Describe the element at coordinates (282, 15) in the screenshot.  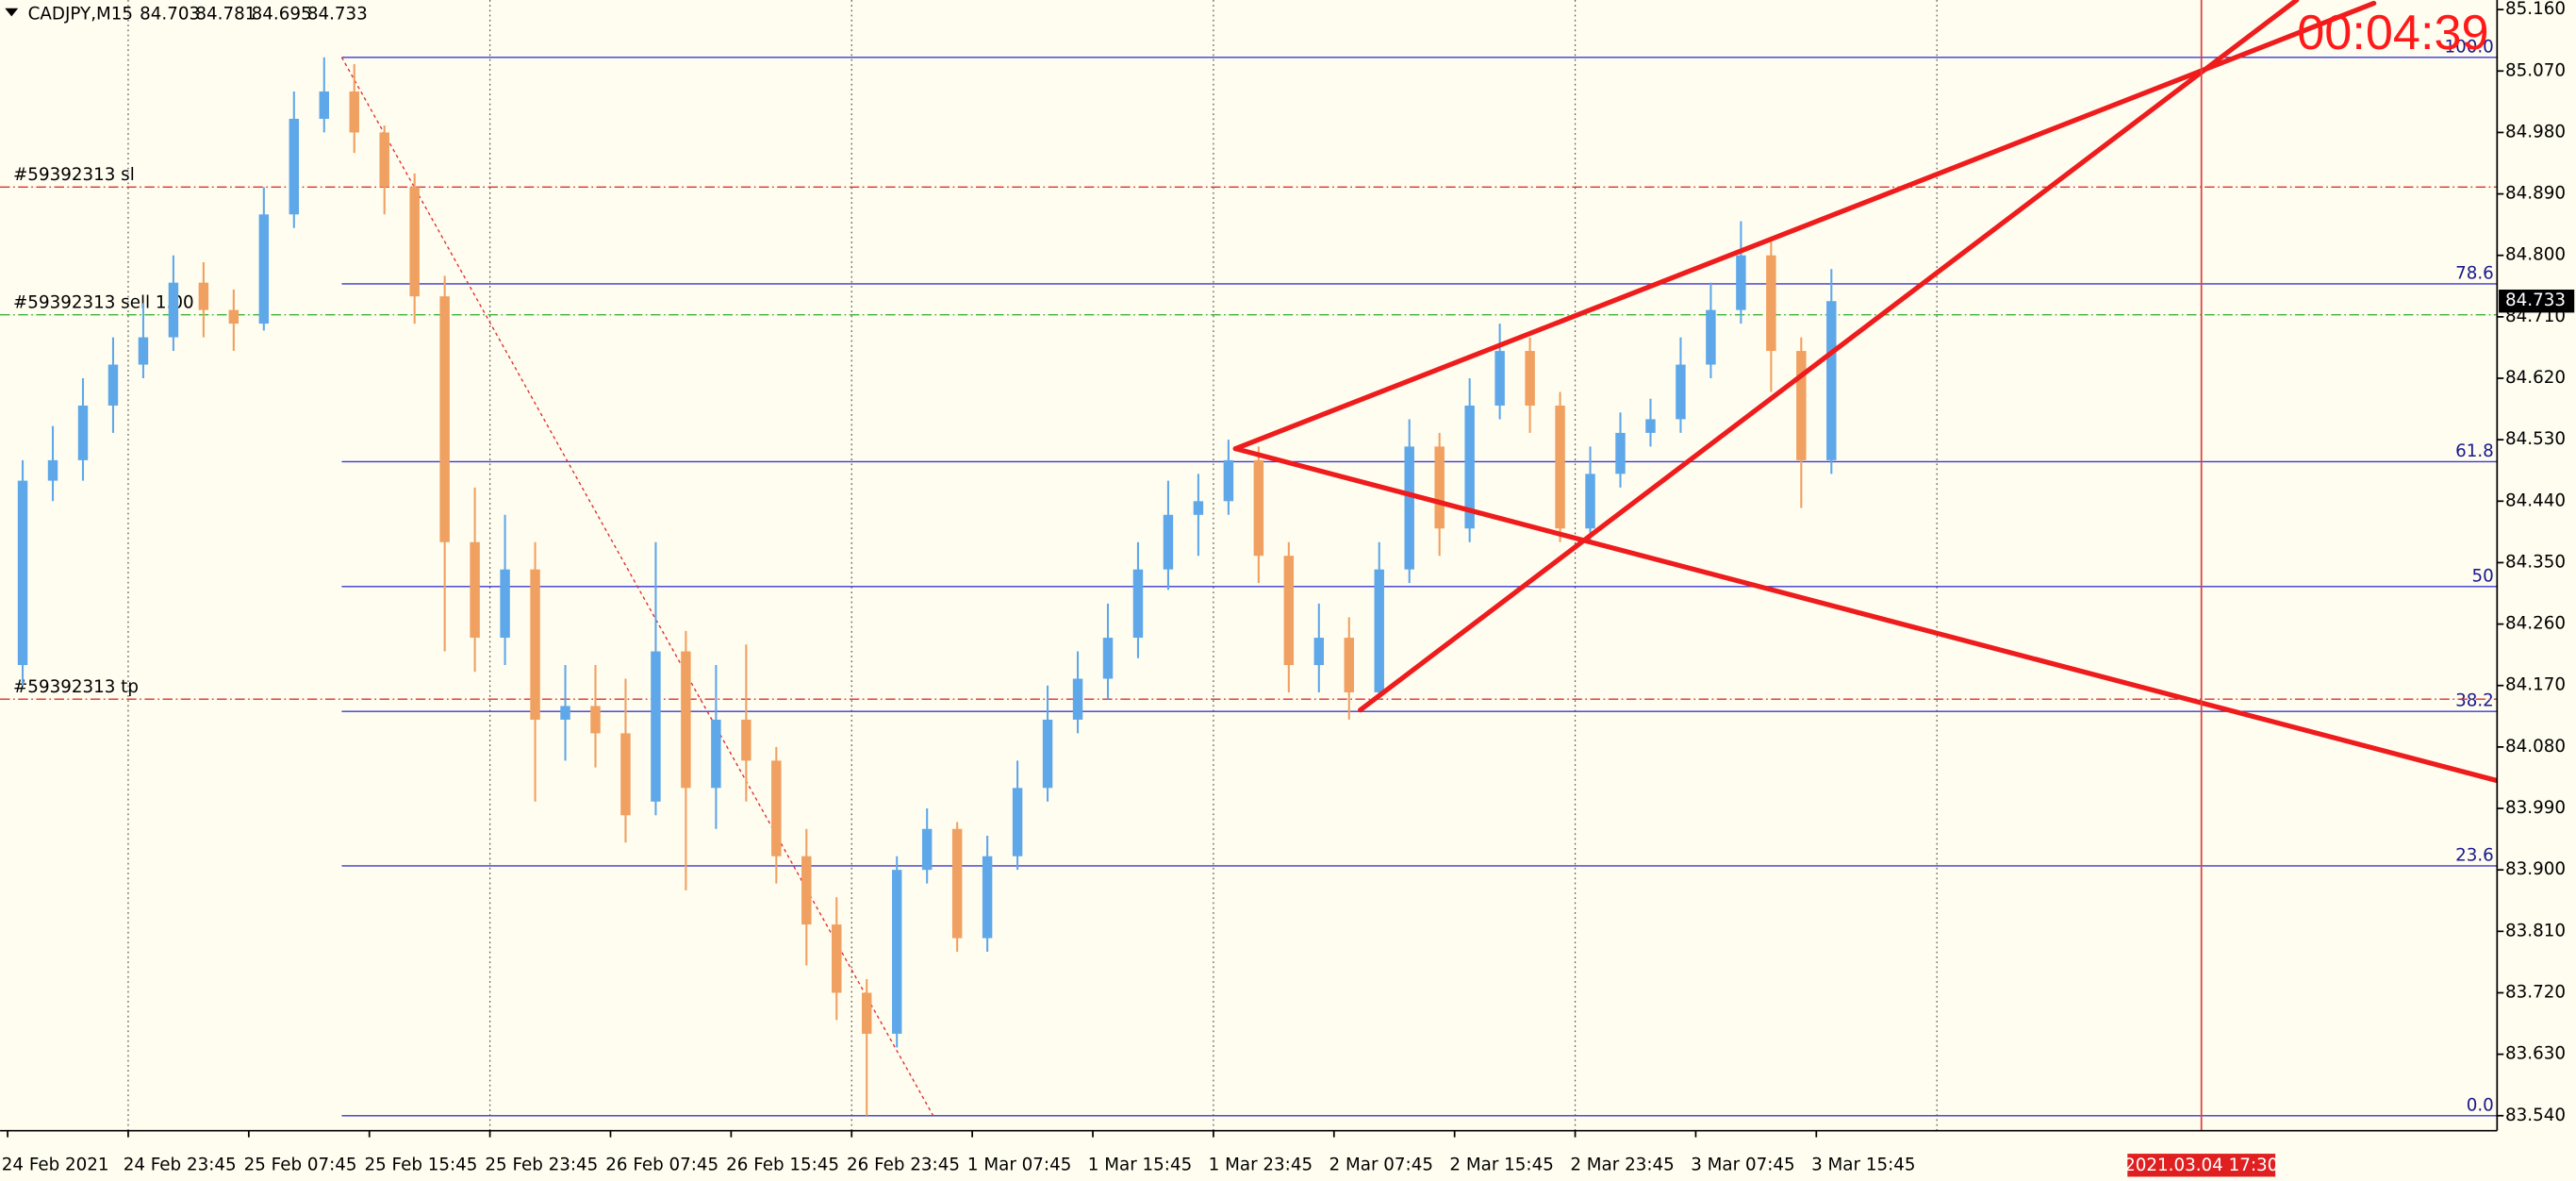
I see `low-price: 84.695` at that location.